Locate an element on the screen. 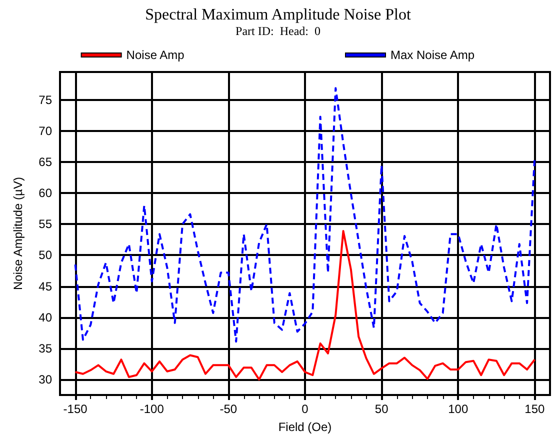  x-tick-label: 50 is located at coordinates (381, 409).